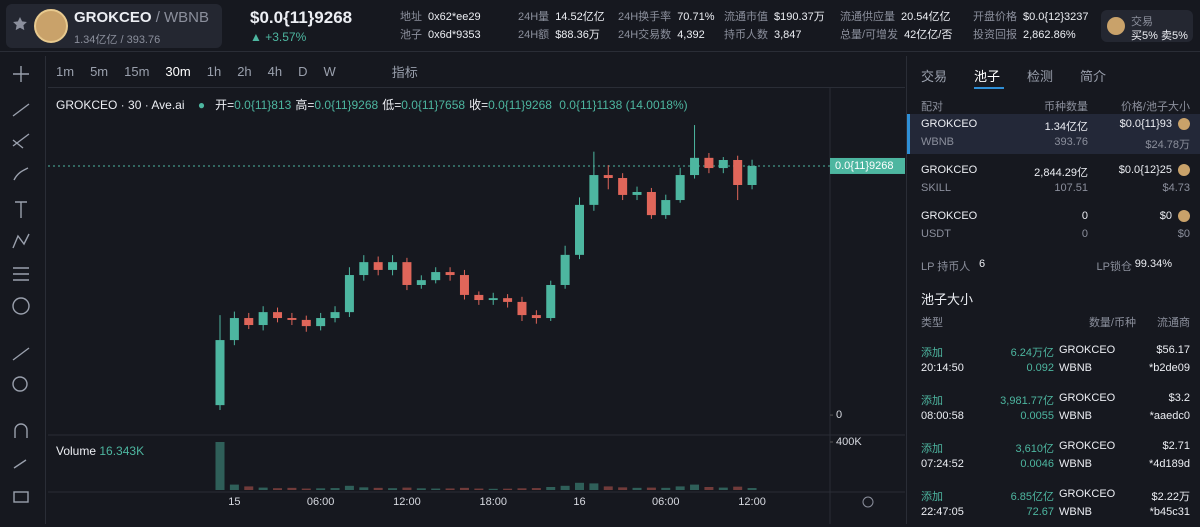 Image resolution: width=1200 pixels, height=527 pixels. I want to click on y-tick-label: 0, so click(839, 415).